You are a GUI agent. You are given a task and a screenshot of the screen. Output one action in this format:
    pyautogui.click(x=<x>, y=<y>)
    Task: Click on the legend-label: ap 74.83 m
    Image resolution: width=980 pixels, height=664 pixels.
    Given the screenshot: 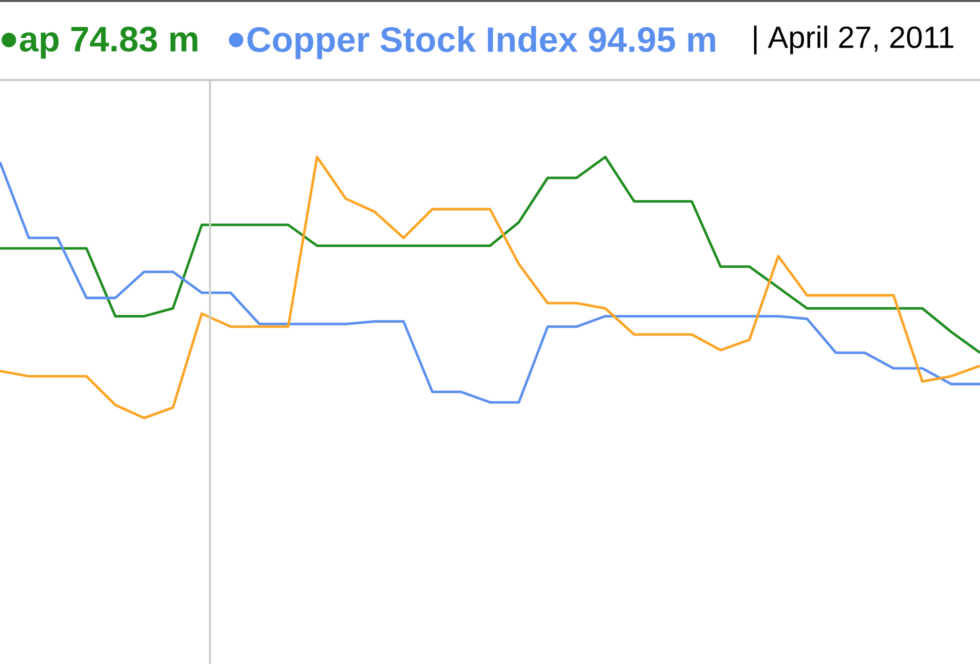 What is the action you would take?
    pyautogui.click(x=109, y=42)
    